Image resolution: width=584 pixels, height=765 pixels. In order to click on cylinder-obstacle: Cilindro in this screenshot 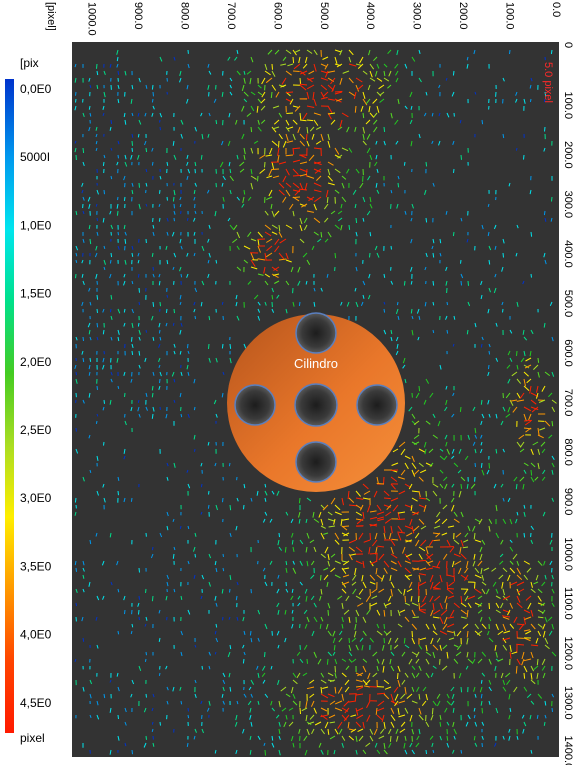, I will do `click(316, 402)`.